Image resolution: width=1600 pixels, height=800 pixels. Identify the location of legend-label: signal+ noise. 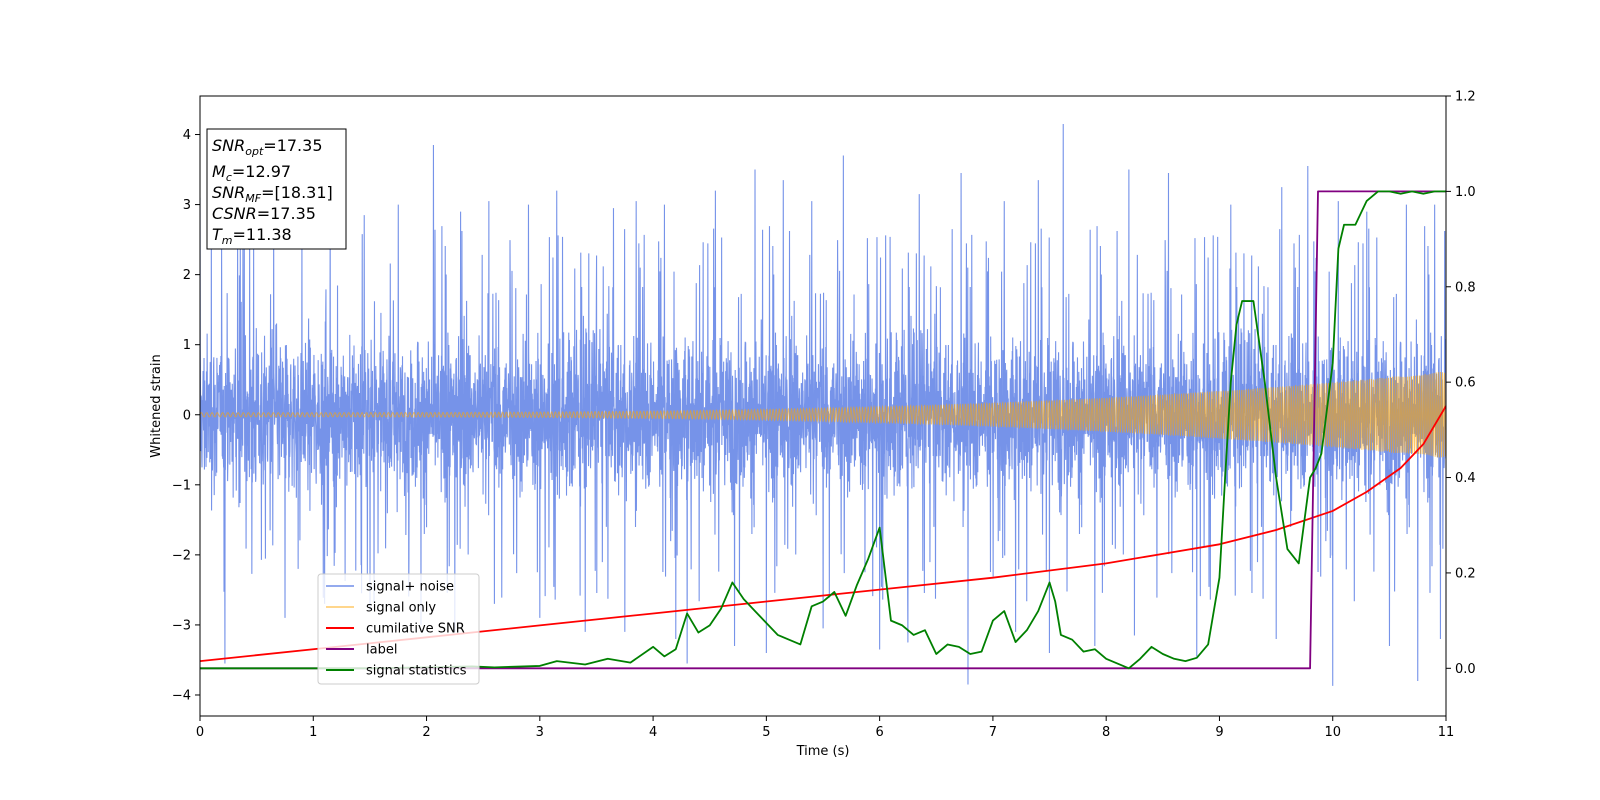
(410, 587).